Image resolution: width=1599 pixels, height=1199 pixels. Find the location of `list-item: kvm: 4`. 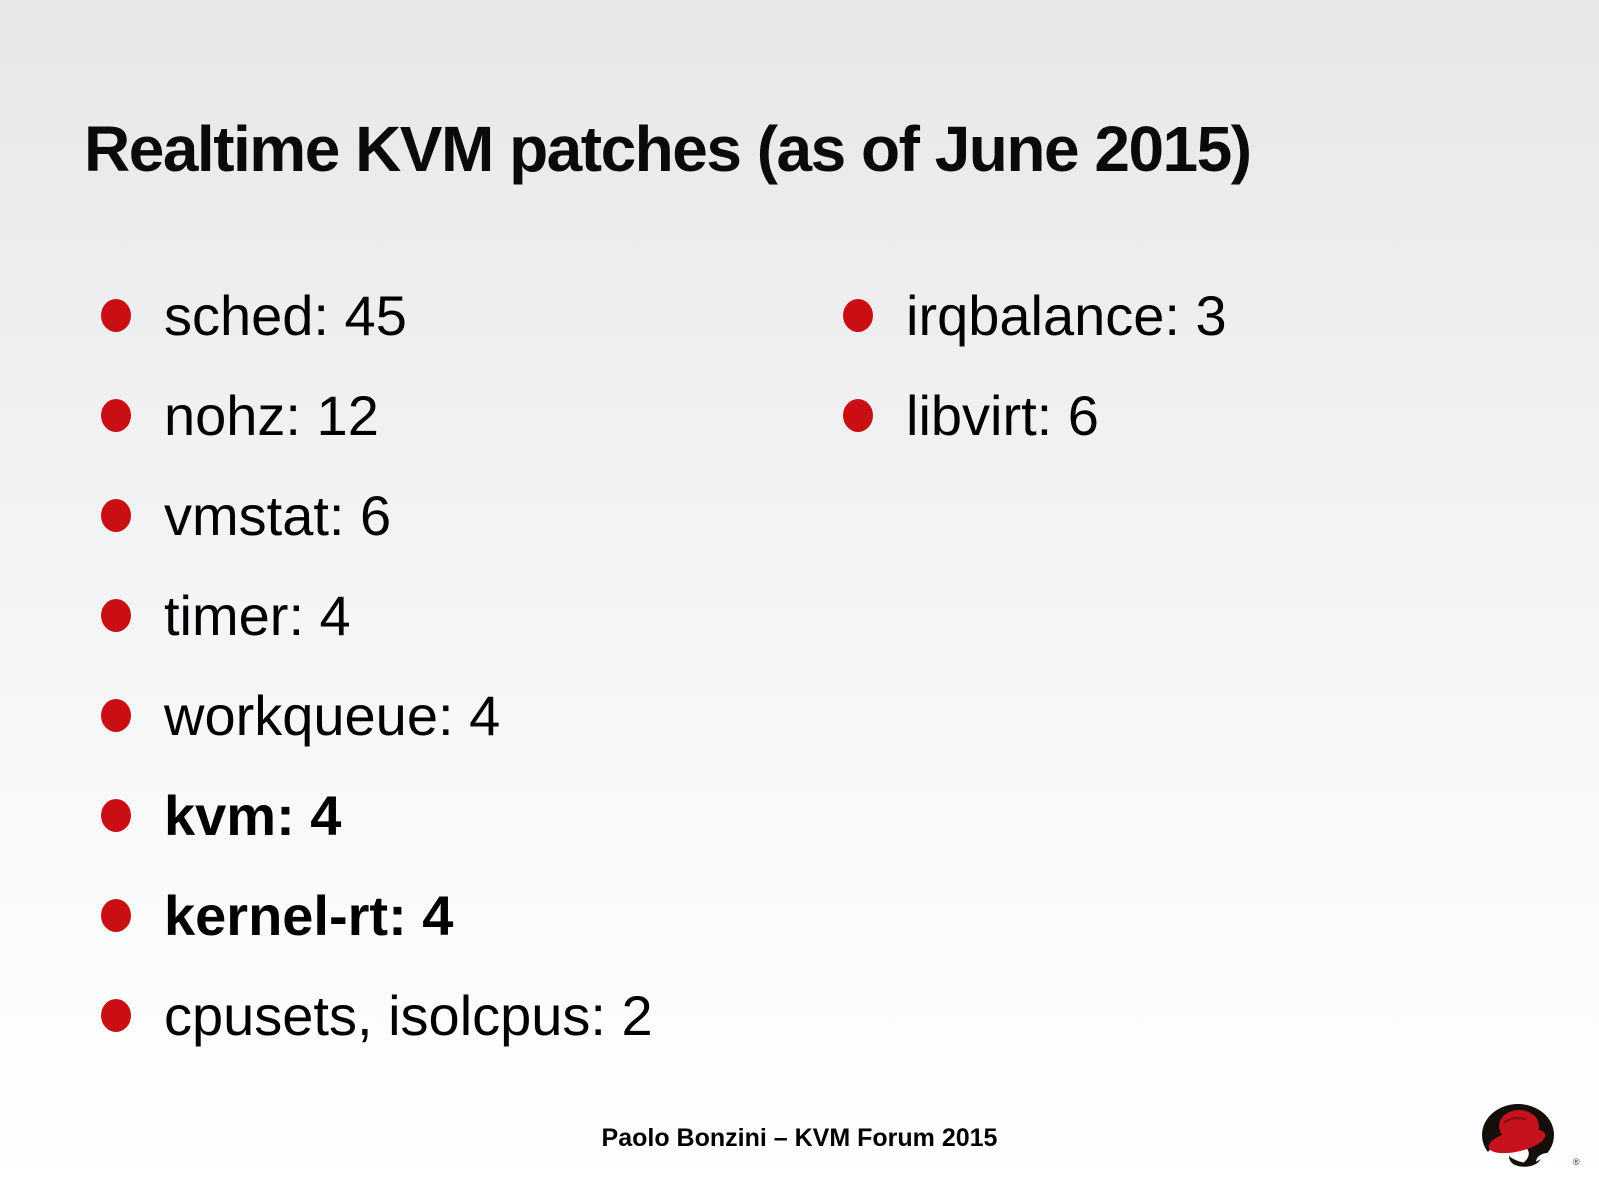

list-item: kvm: 4 is located at coordinates (377, 815).